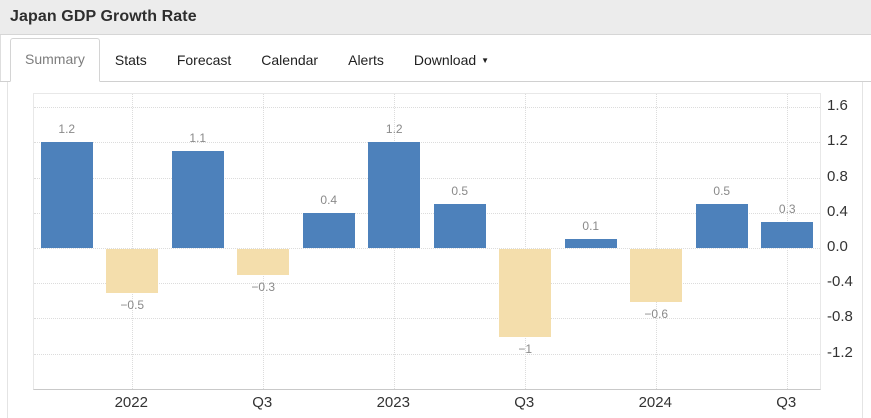 The height and width of the screenshot is (418, 871). I want to click on bar-value-label: 0.1, so click(591, 226).